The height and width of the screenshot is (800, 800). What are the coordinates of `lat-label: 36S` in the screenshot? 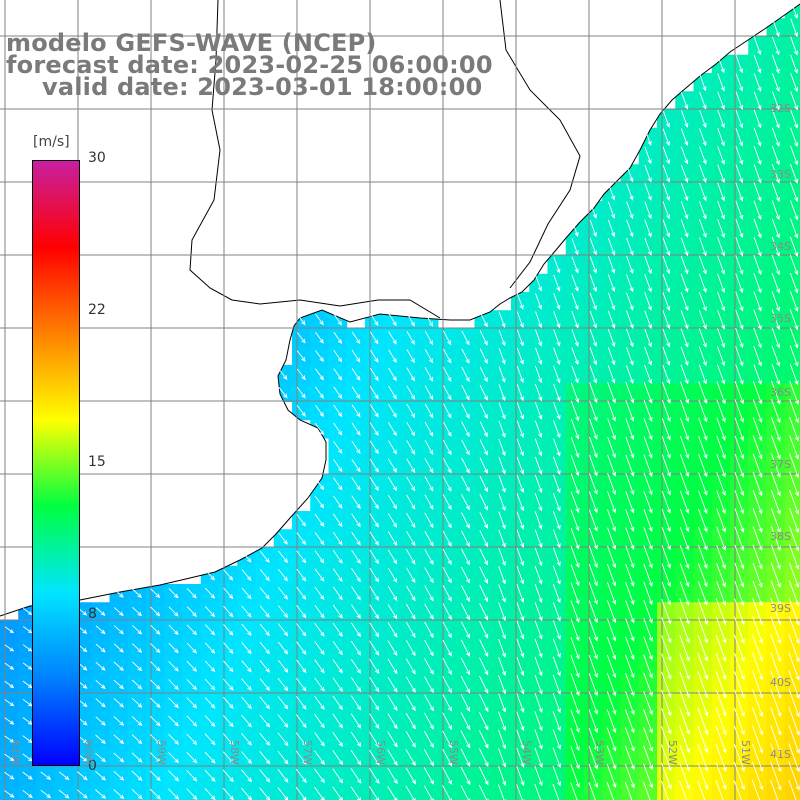 It's located at (780, 392).